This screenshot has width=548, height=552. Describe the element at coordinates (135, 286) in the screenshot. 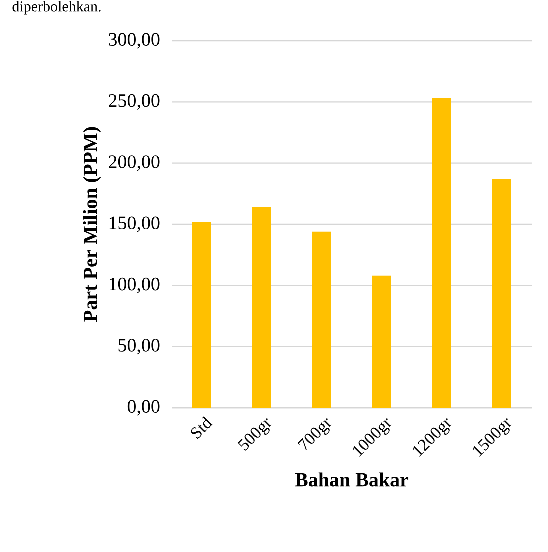

I see `y-tick-label: 100,00` at that location.